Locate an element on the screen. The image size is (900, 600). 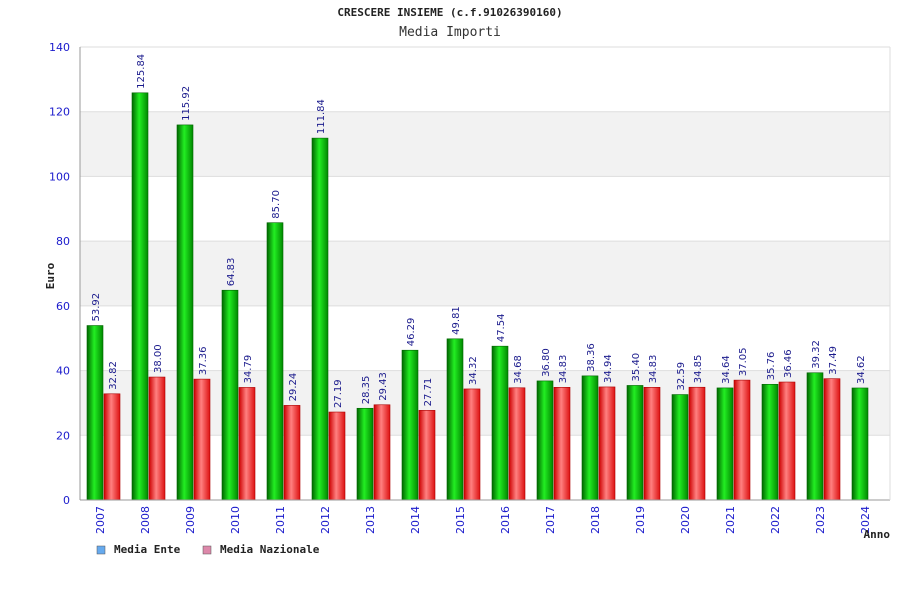
bar-media-nazionale-2022 is located at coordinates (787, 441).